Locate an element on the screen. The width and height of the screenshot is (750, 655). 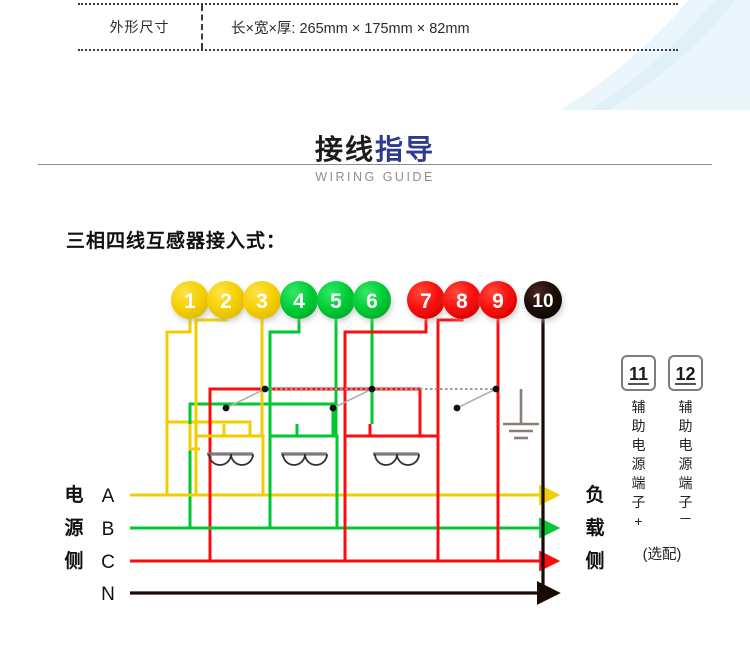
terminal-label: 3 is located at coordinates (262, 301).